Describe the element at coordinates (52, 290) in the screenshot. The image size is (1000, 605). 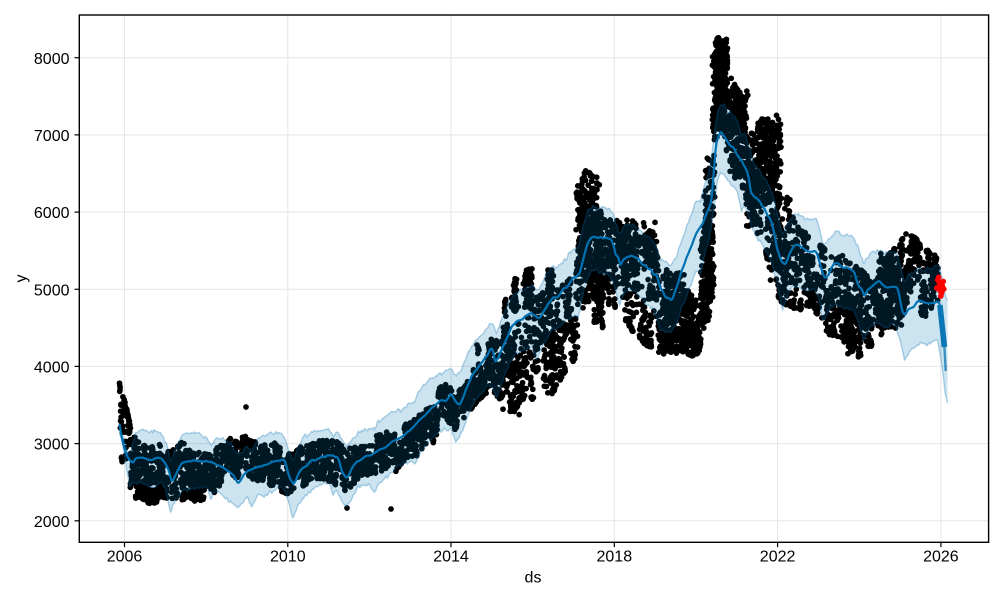
I see `svg-text: 5000` at that location.